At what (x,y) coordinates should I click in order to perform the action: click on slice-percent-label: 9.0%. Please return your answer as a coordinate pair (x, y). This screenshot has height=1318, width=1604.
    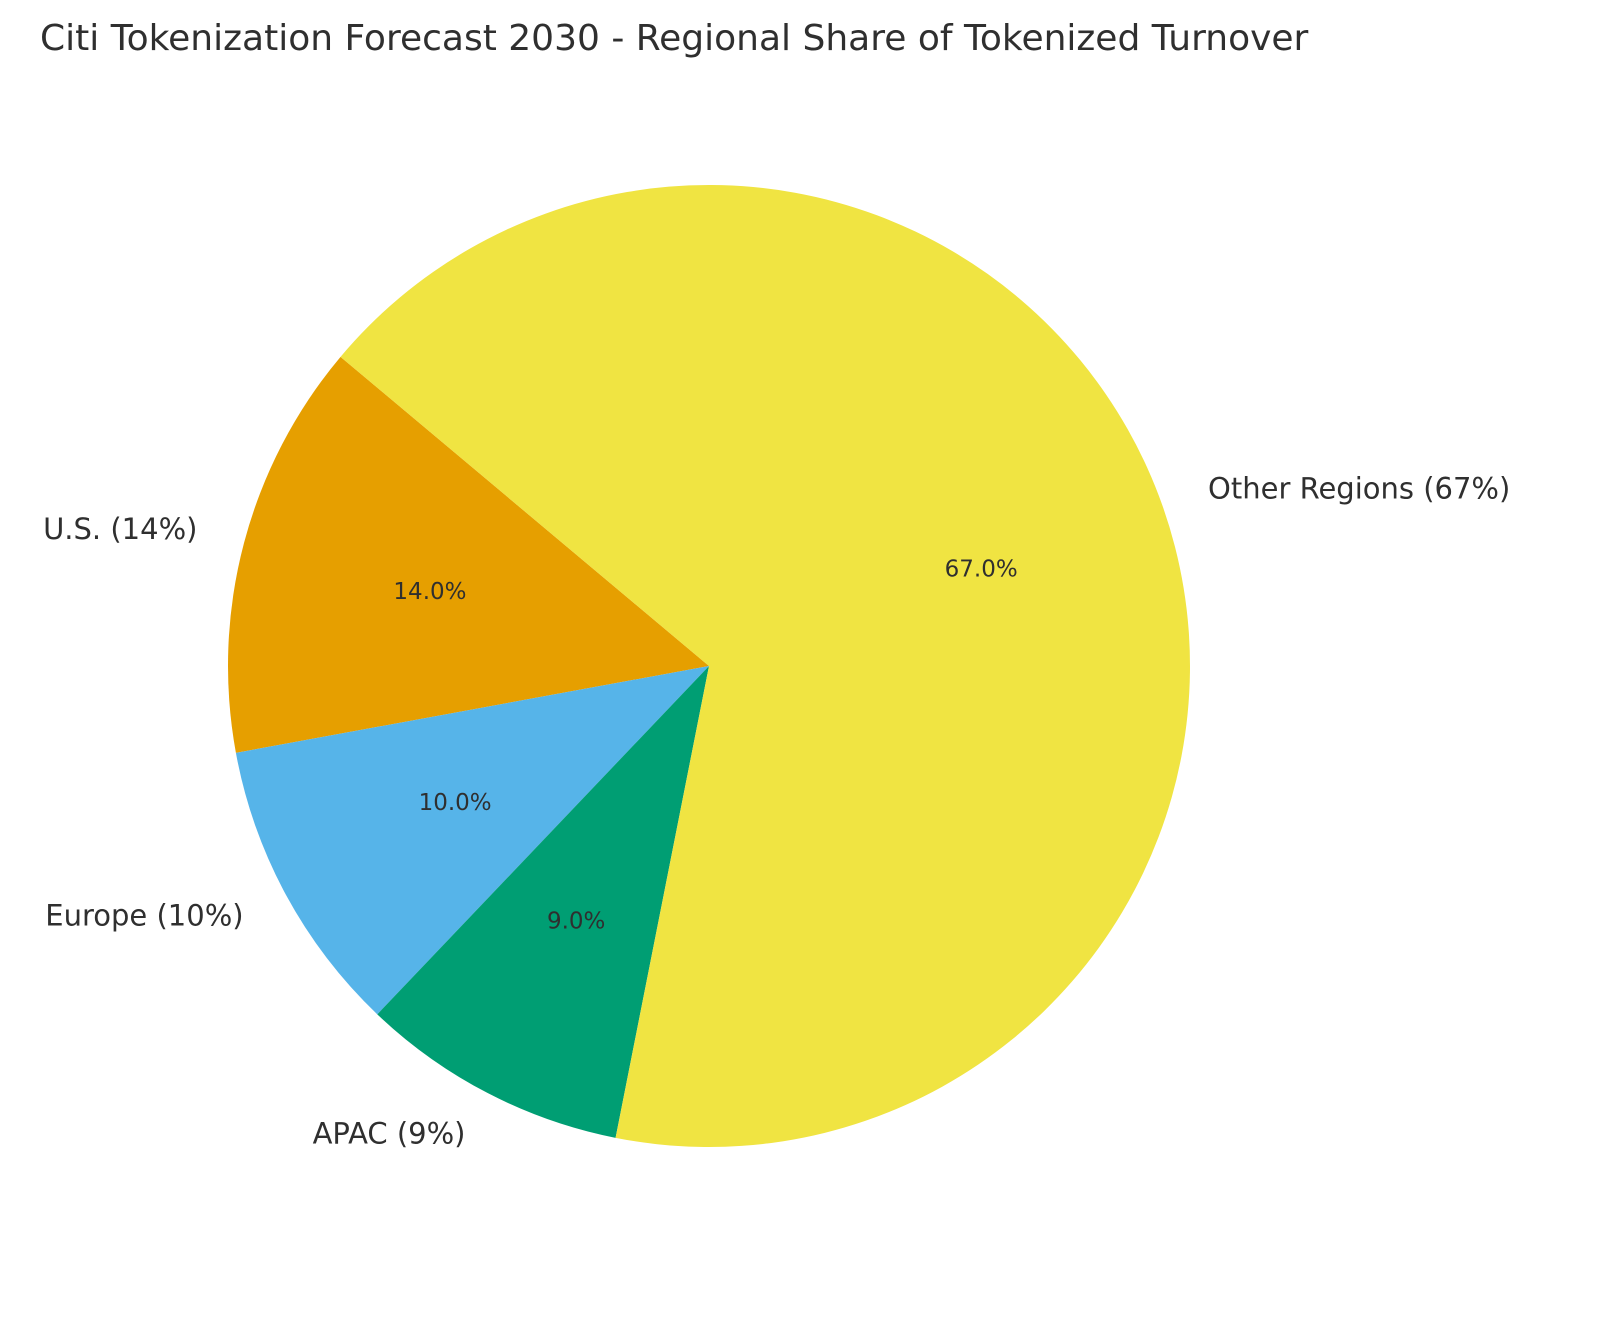
    Looking at the image, I should click on (576, 922).